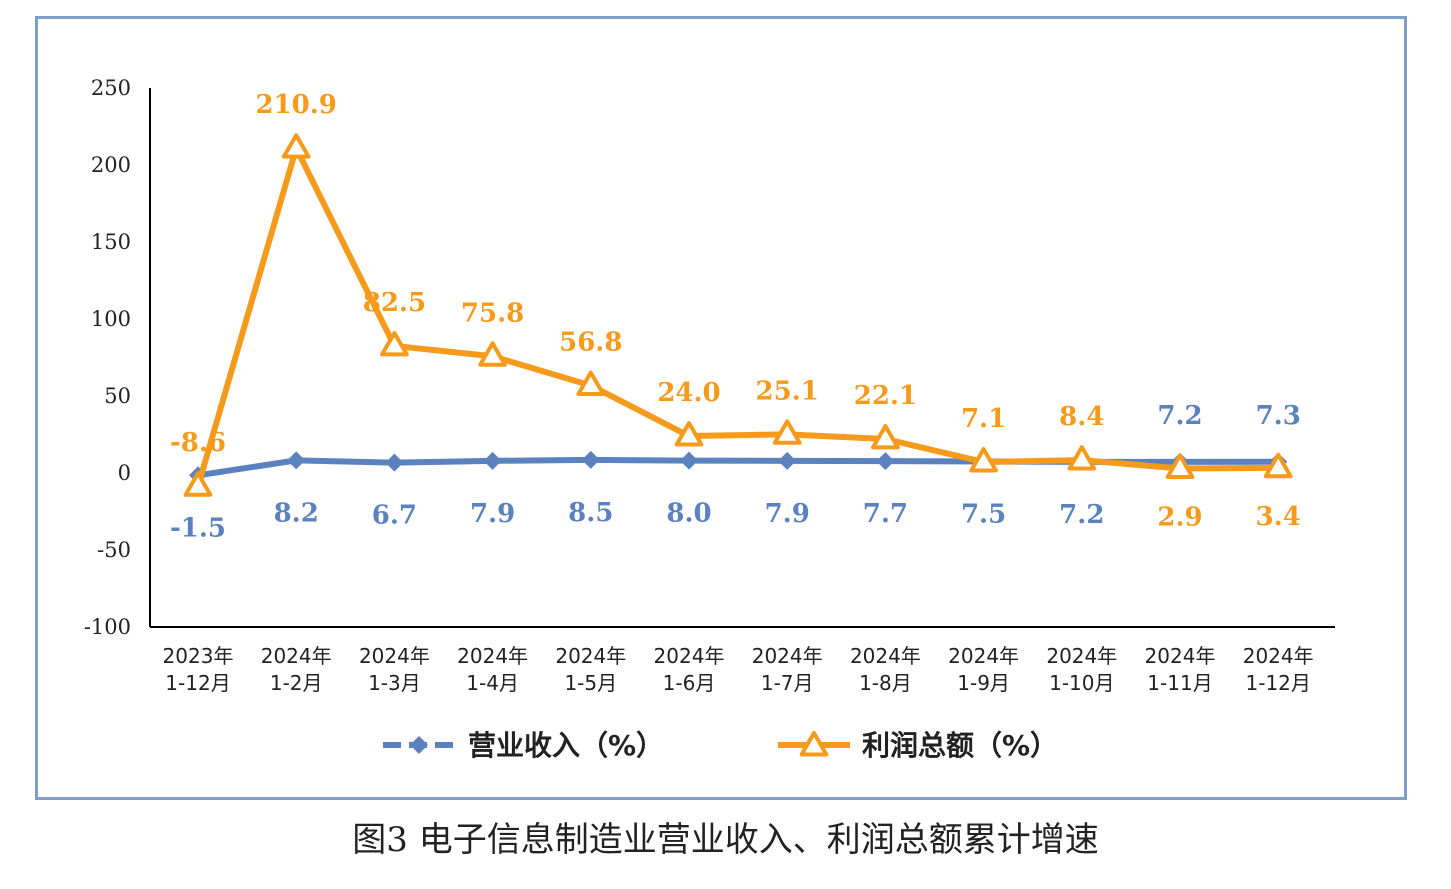  Describe the element at coordinates (590, 513) in the screenshot. I see `revenue-data-label: 8.5` at that location.